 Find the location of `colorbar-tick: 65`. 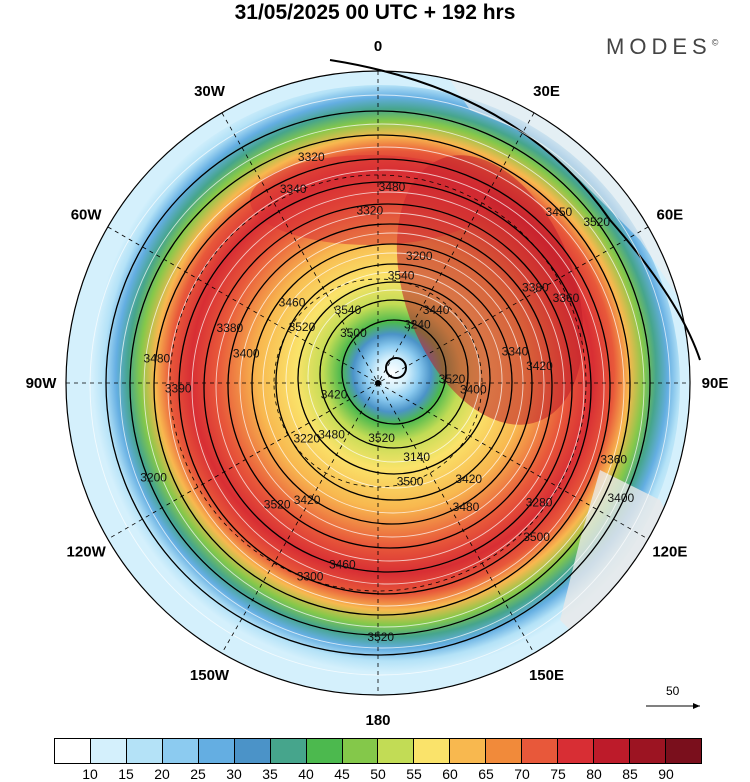

colorbar-tick: 65 is located at coordinates (486, 774).